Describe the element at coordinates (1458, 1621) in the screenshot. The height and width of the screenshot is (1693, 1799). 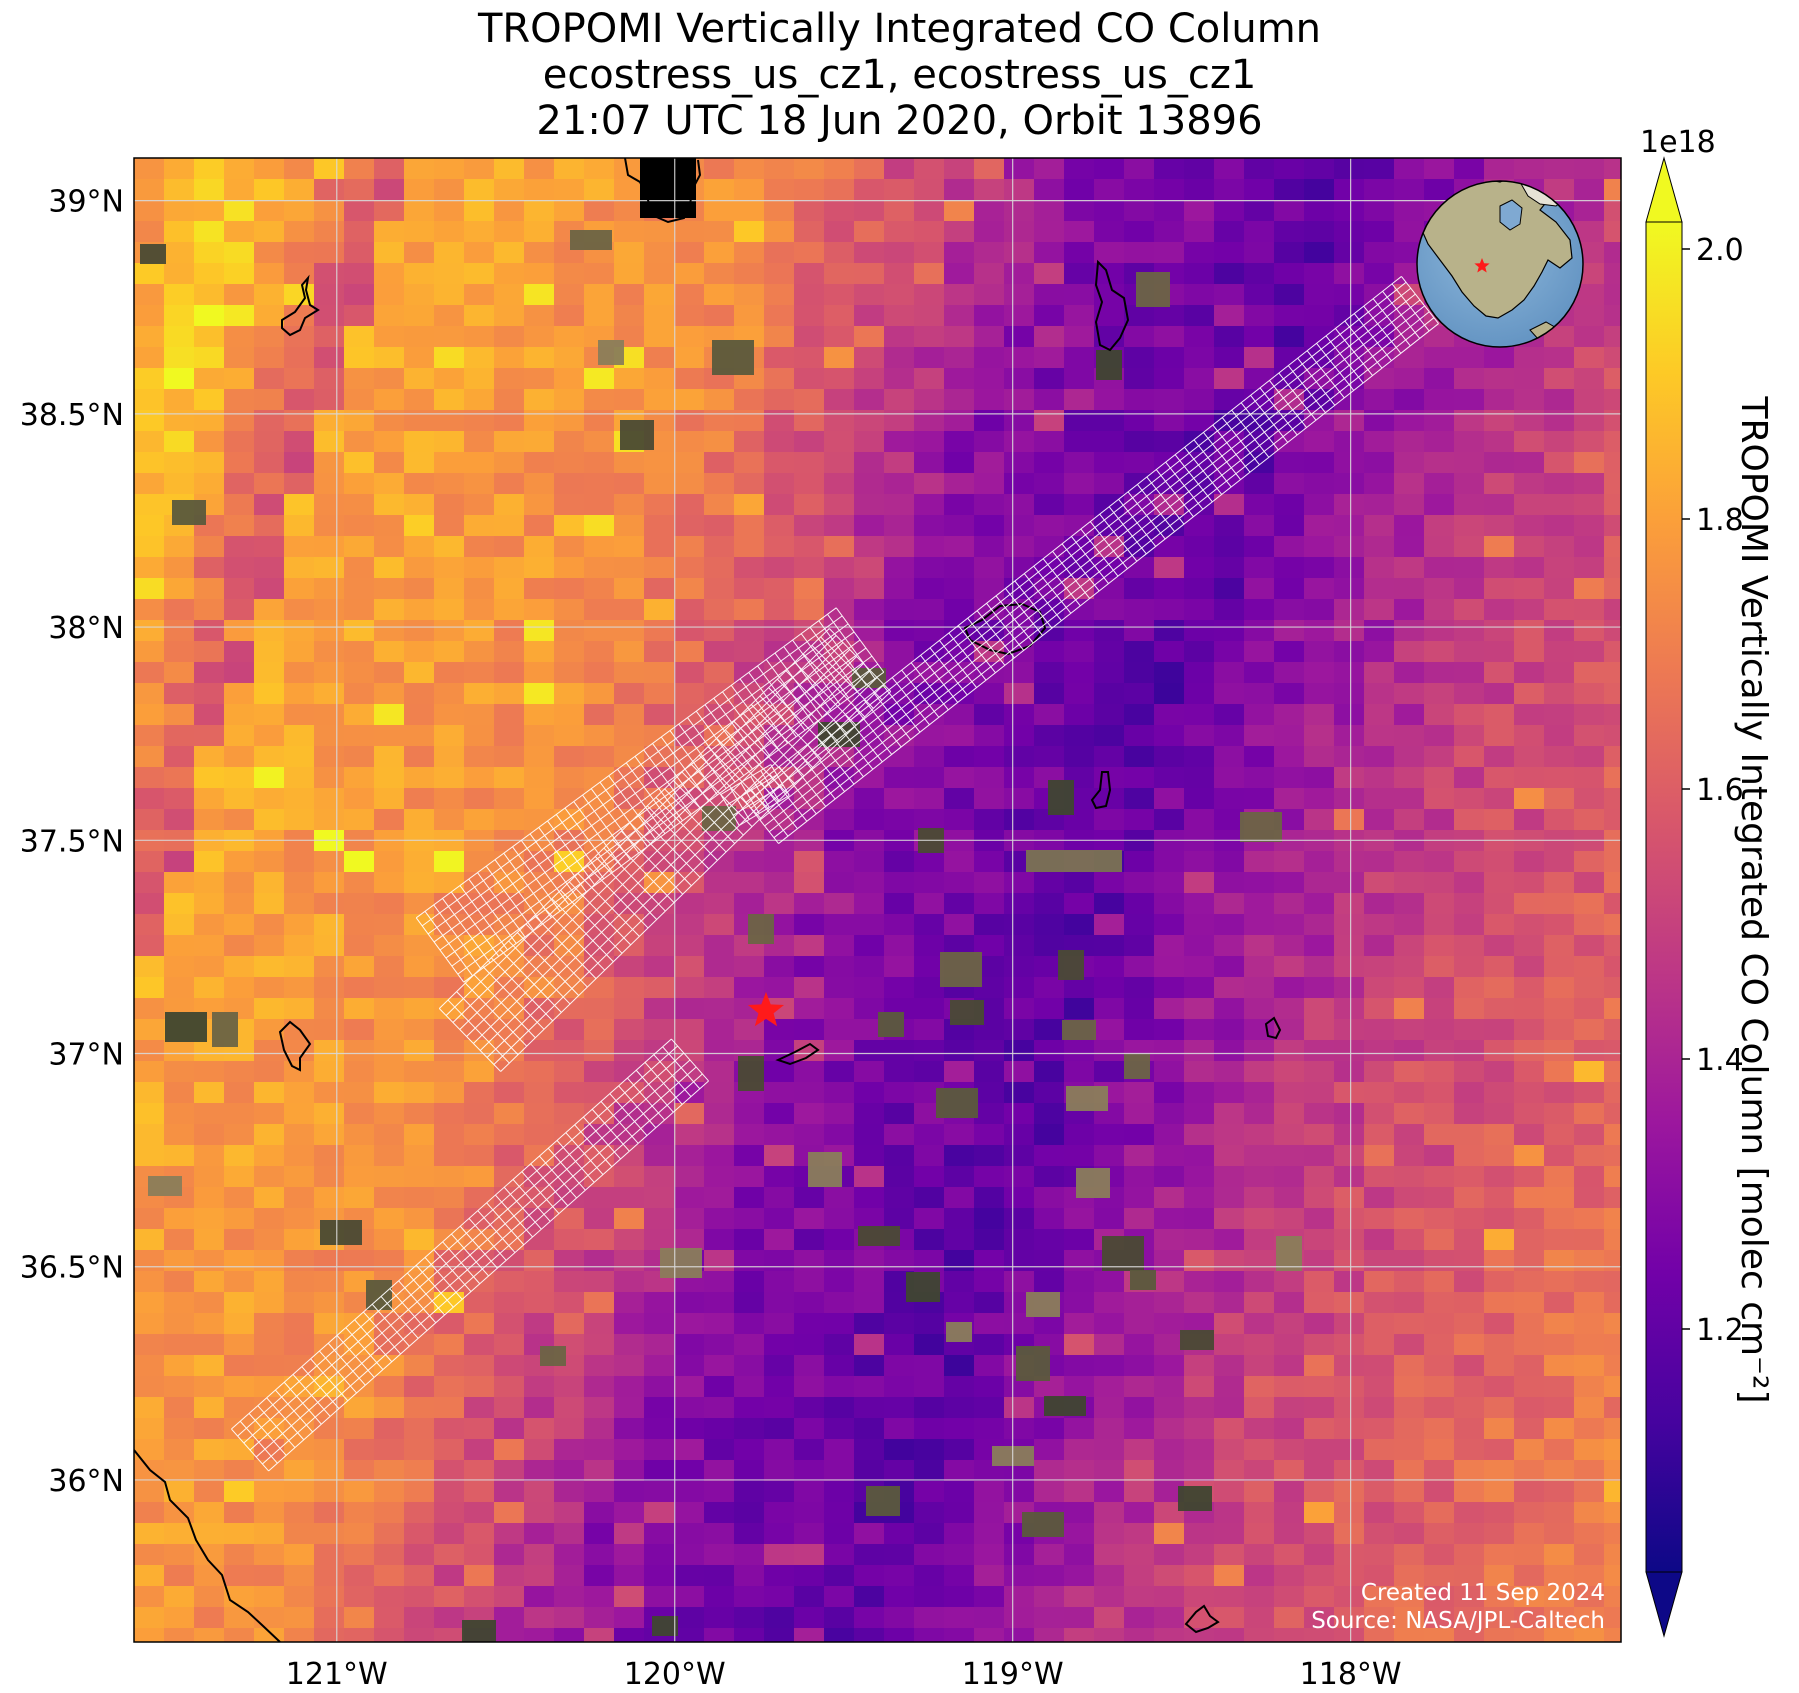
I see `credit-source: Source: NASA/JPL-Caltech` at that location.